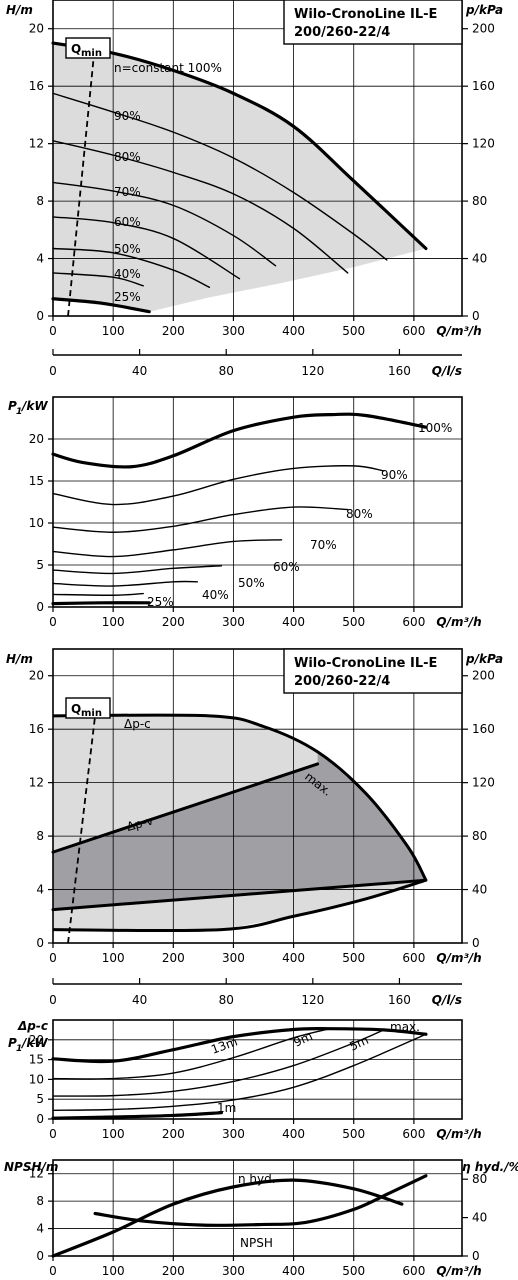  What do you see at coordinates (399, 1000) in the screenshot?
I see `q-ls-axis-2-tick-label: 160` at bounding box center [399, 1000].